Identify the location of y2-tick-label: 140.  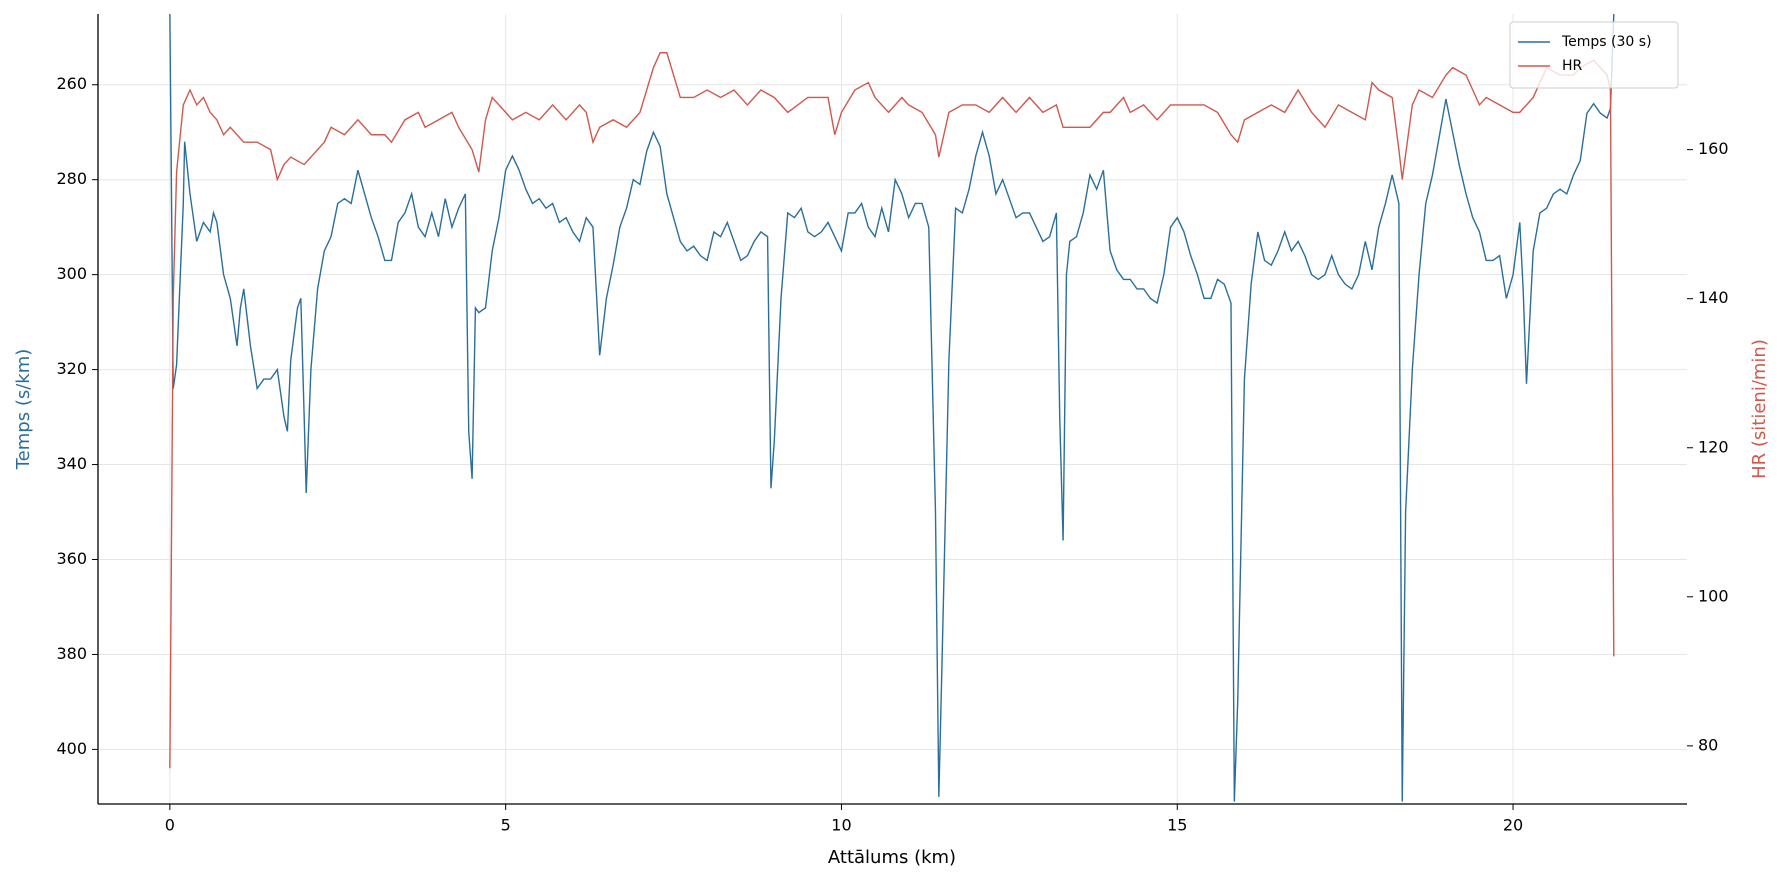
(1713, 297).